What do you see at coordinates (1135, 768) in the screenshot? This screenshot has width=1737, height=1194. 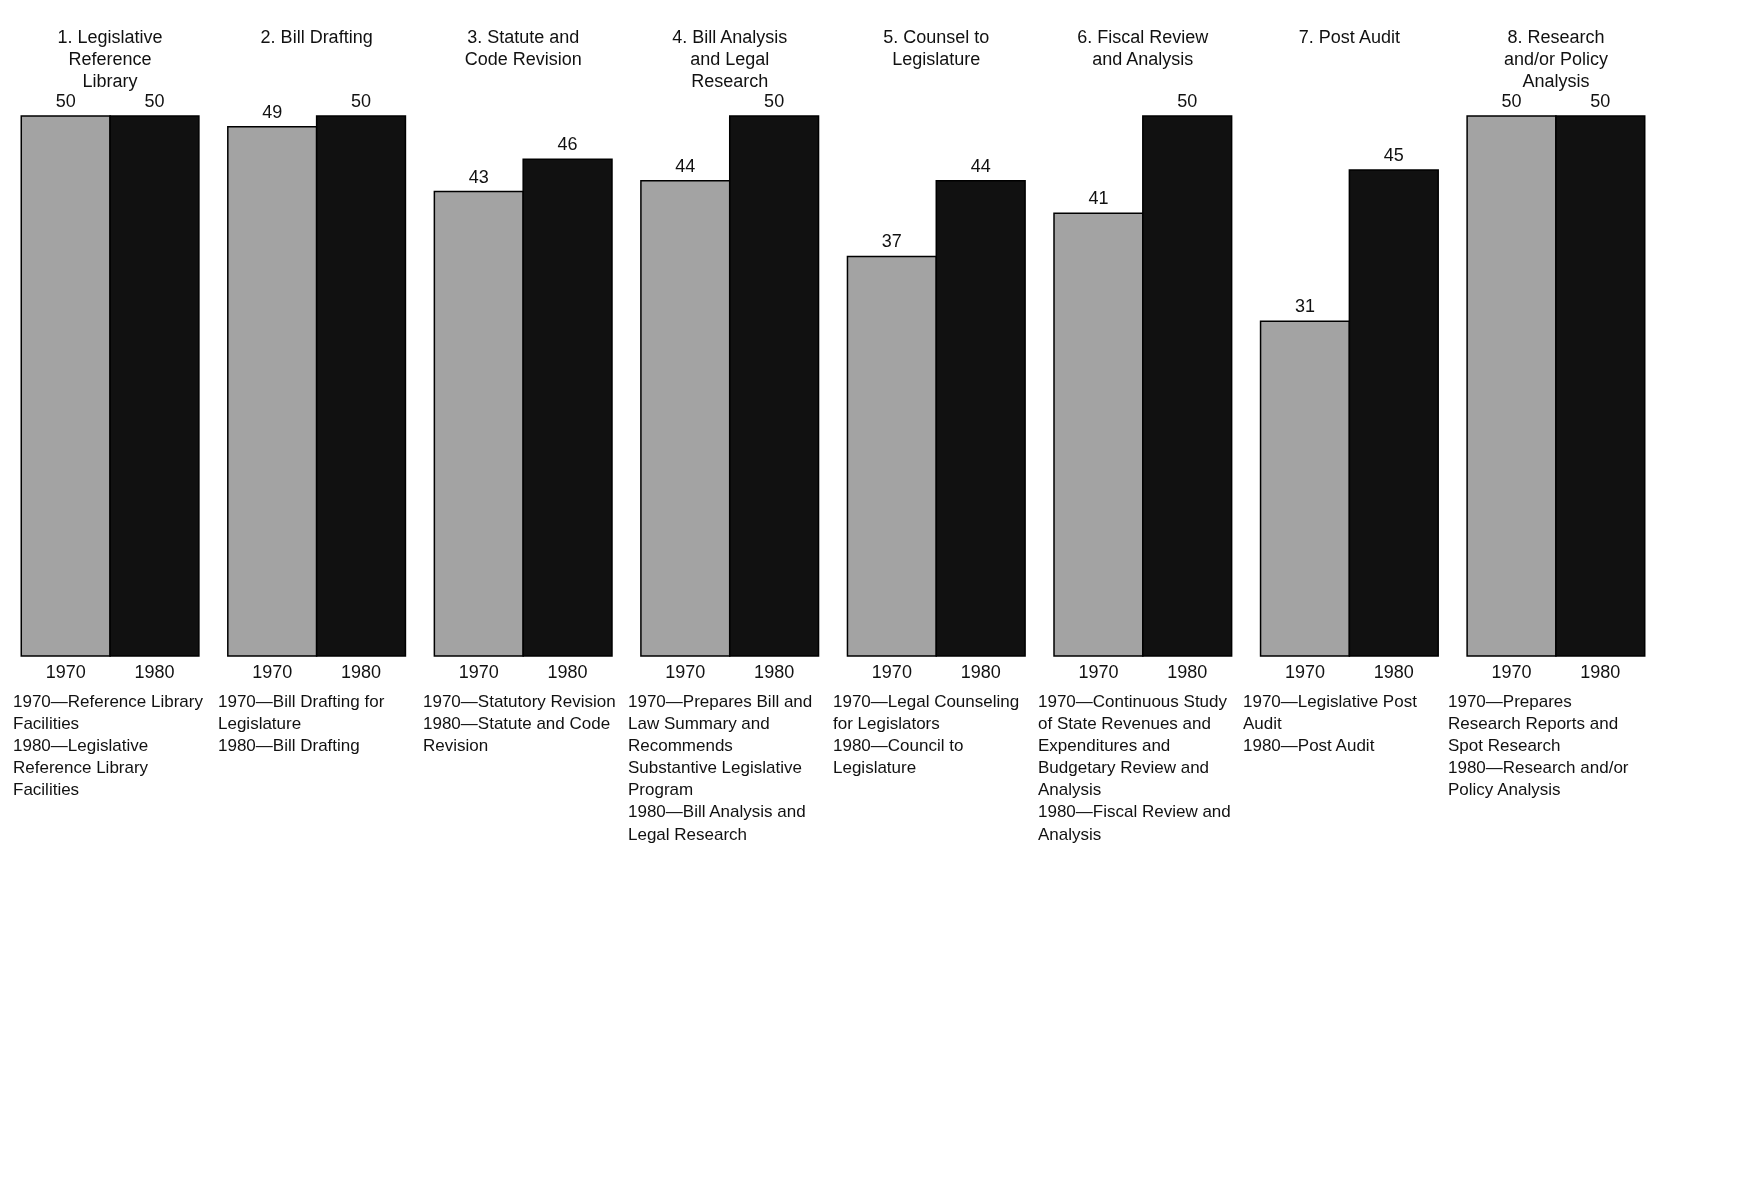 I see `text: 1970—Continuous Study of State Revenues and Expenditures and Budgetary Review and Analysis 1980—Fiscal Review and Analysis` at bounding box center [1135, 768].